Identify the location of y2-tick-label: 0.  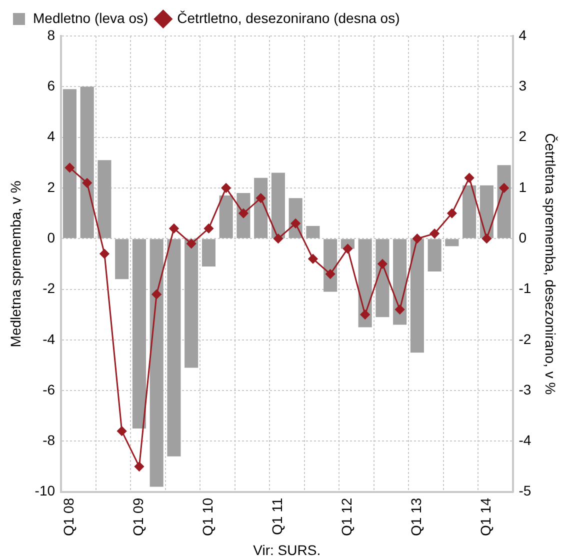
(522, 237).